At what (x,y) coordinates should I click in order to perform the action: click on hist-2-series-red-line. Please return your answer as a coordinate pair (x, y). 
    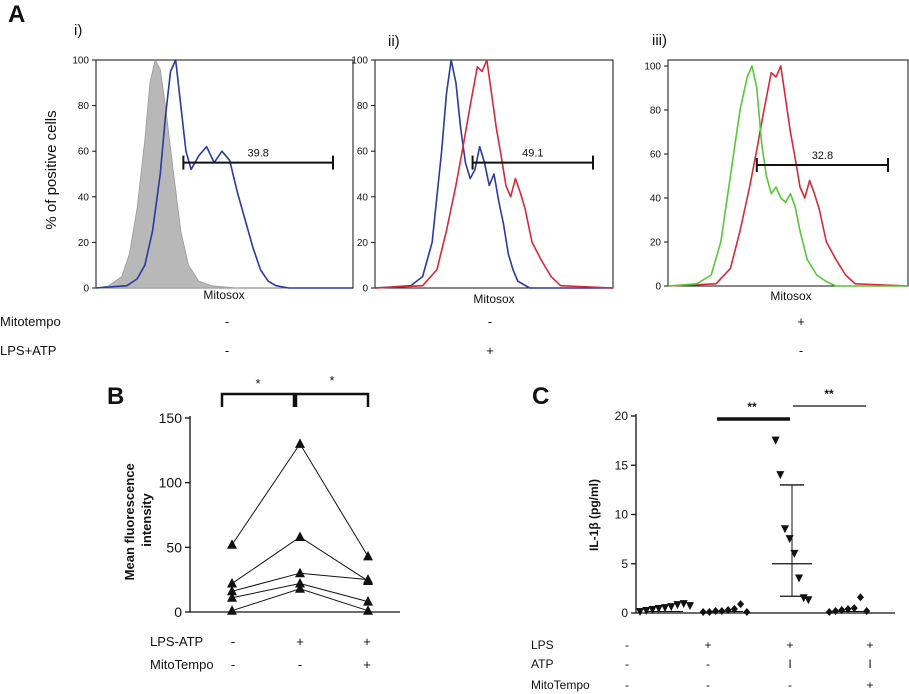
    Looking at the image, I should click on (788, 176).